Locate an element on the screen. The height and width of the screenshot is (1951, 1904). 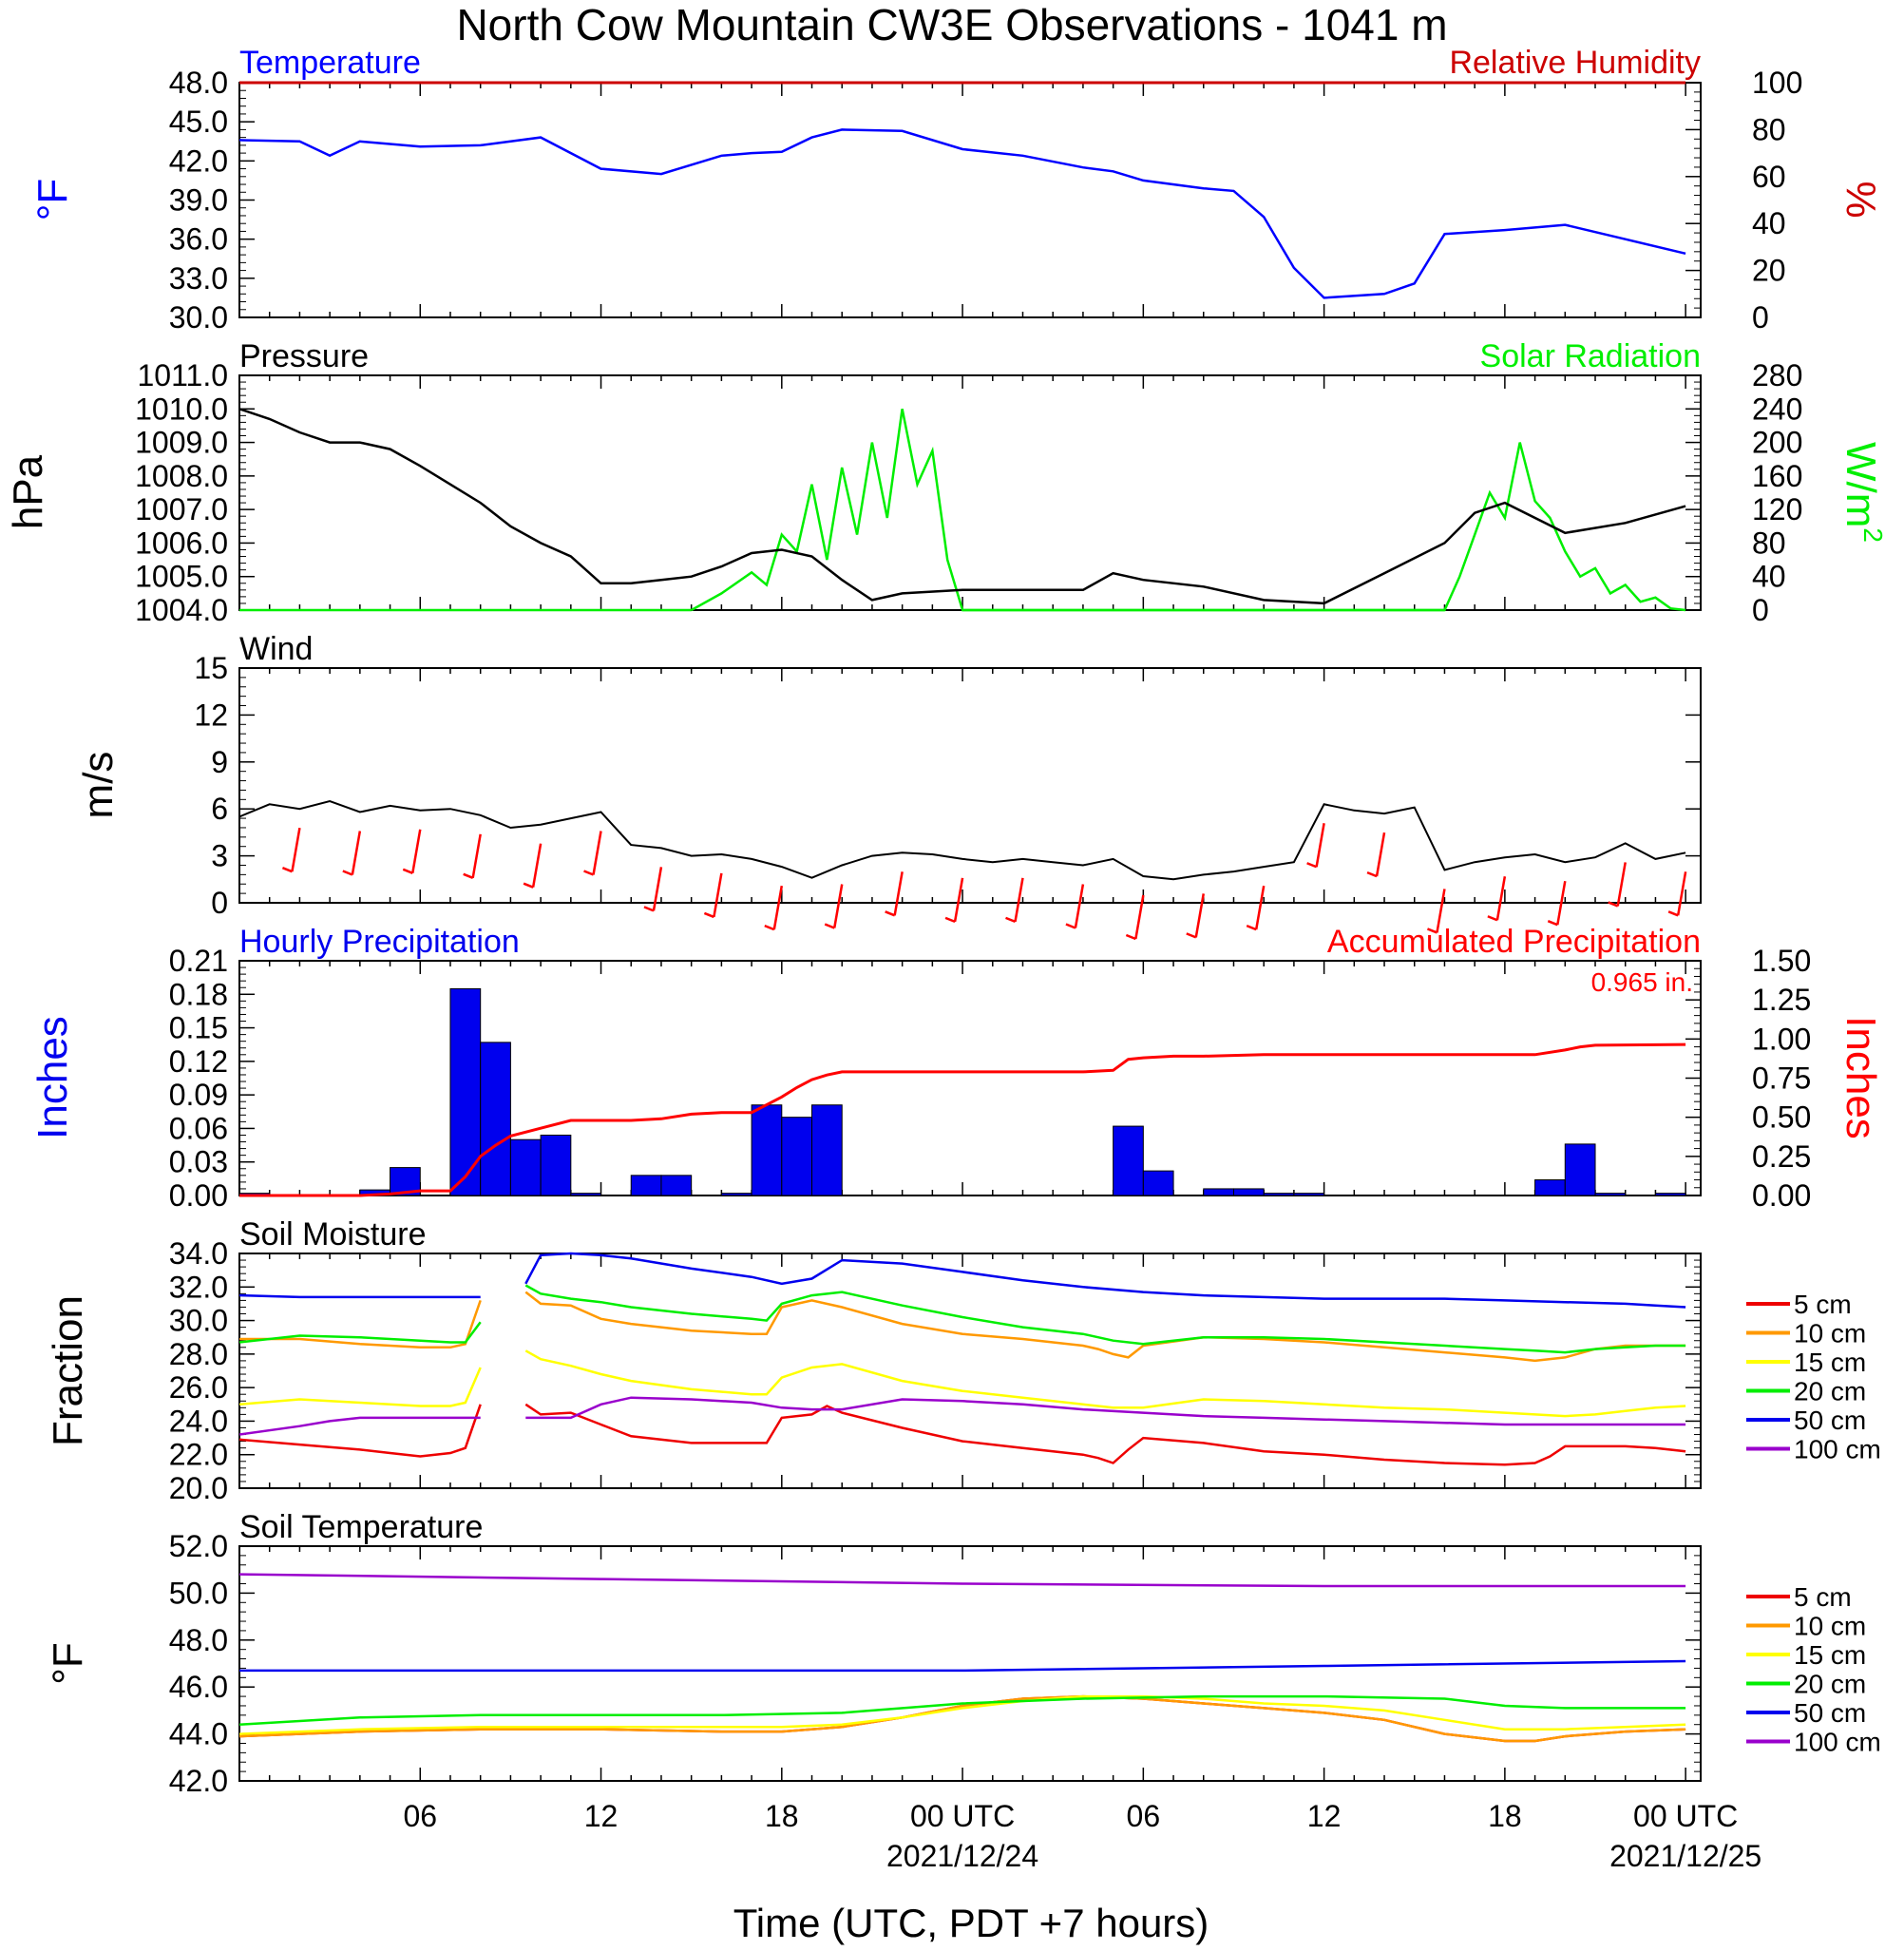
solar-tick-label: 80 is located at coordinates (1769, 543).